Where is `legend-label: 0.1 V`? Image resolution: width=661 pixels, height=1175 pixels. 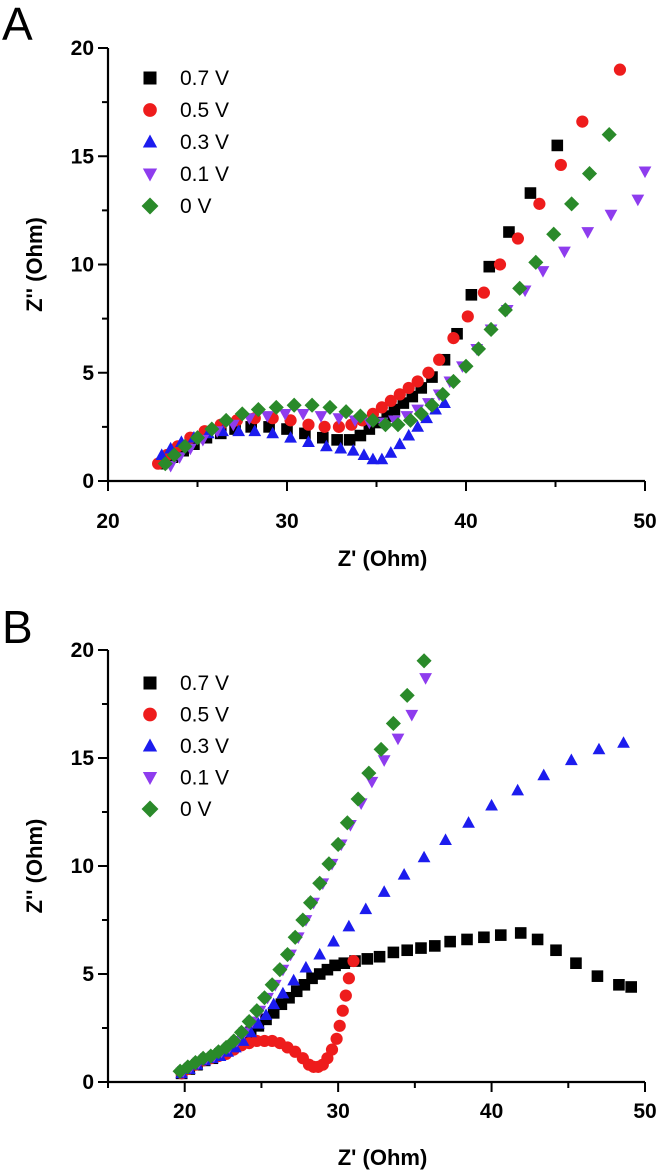 legend-label: 0.1 V is located at coordinates (204, 174).